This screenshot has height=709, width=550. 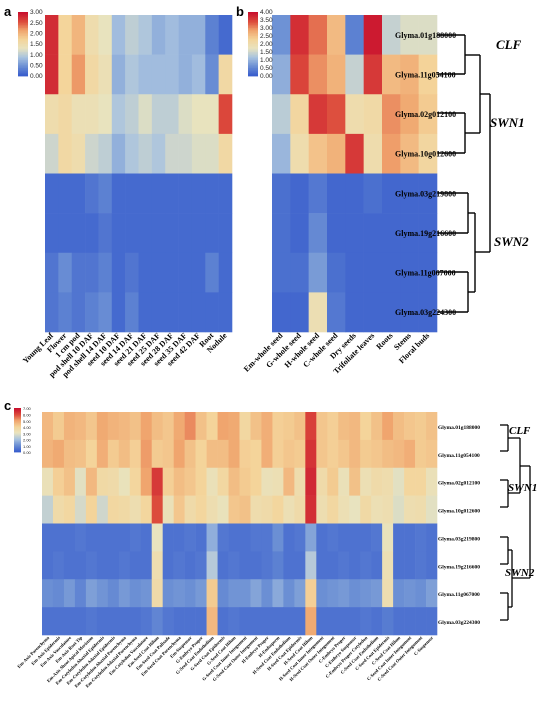 I want to click on legend-tick-label: 6.00, so click(x=27, y=414).